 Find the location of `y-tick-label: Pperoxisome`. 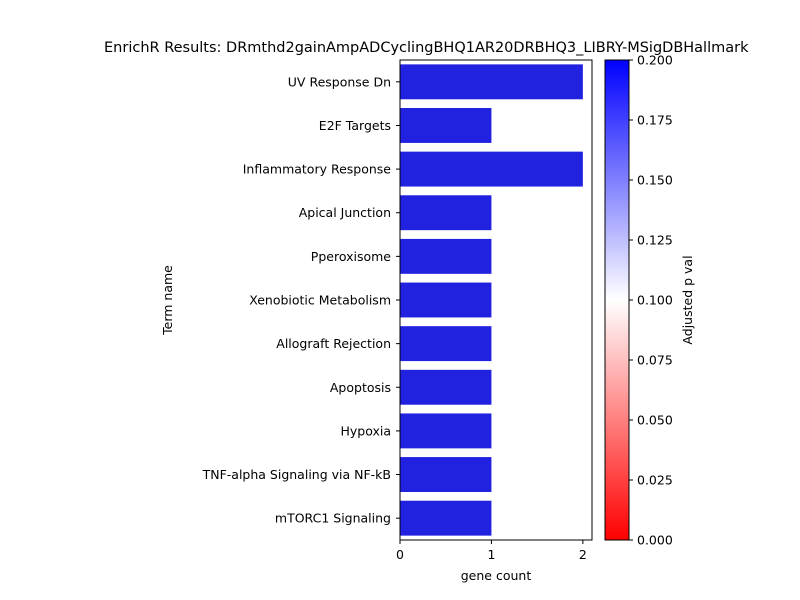

y-tick-label: Pperoxisome is located at coordinates (351, 256).